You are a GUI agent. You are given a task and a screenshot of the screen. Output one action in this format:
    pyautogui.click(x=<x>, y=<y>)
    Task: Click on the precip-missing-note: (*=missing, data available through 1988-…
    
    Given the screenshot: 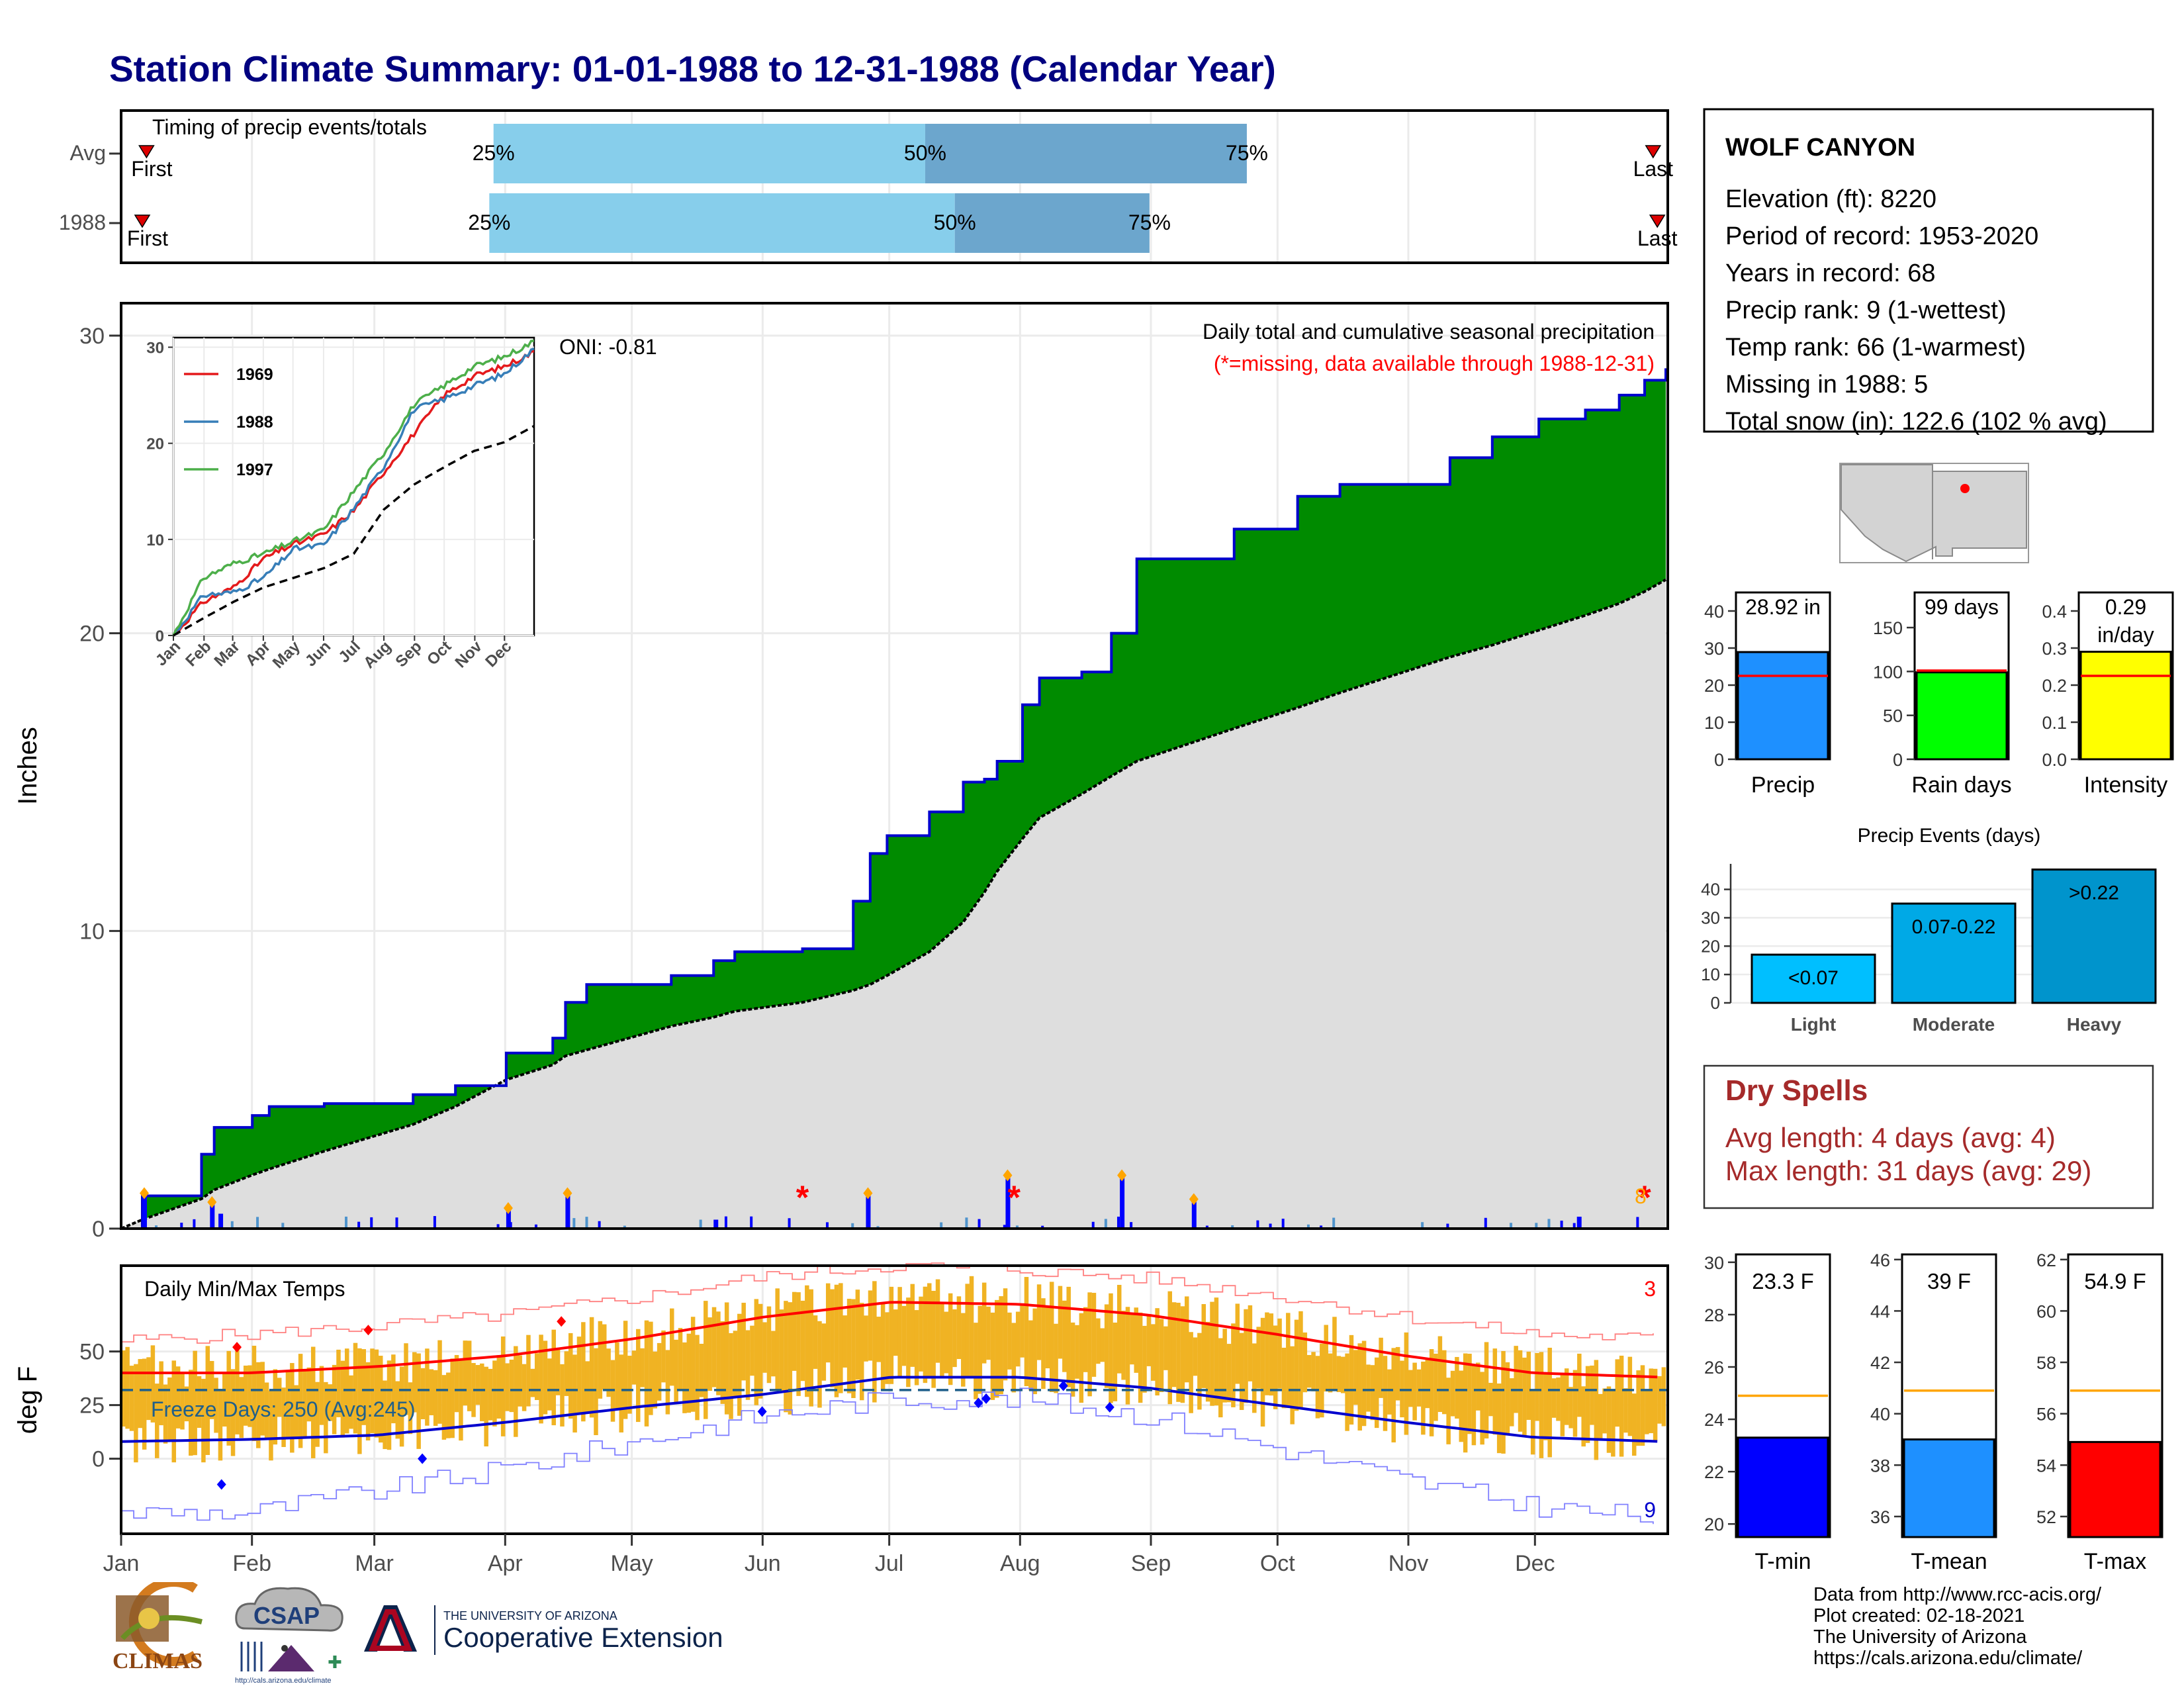 What is the action you would take?
    pyautogui.click(x=1434, y=363)
    